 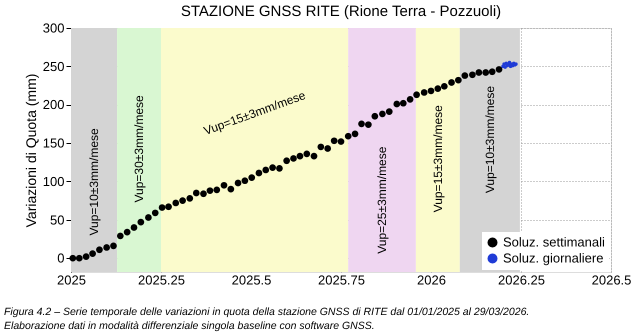 I want to click on band-label: Vup=30±3mm/mese, so click(x=139, y=149).